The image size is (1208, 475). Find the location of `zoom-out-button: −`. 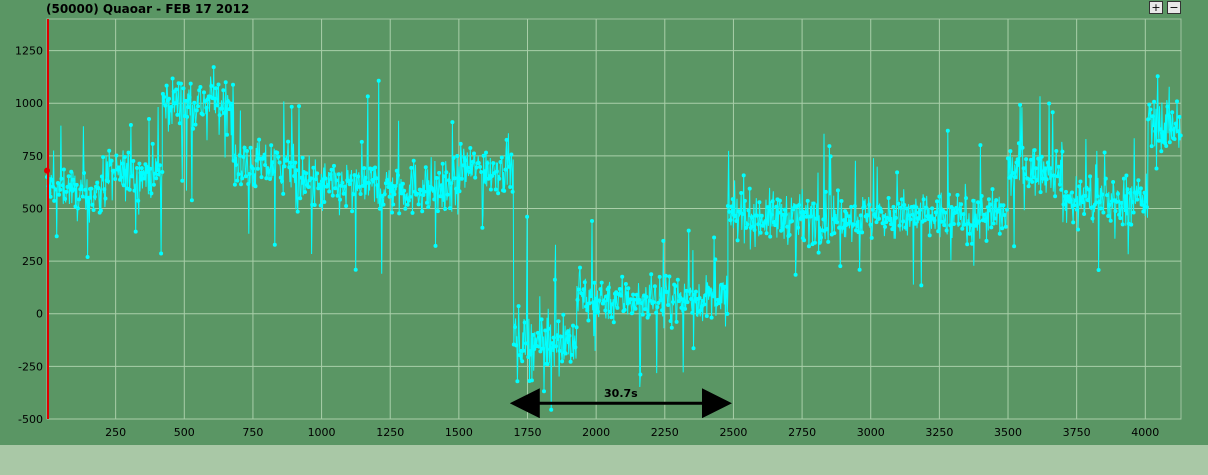

zoom-out-button: − is located at coordinates (1174, 7).